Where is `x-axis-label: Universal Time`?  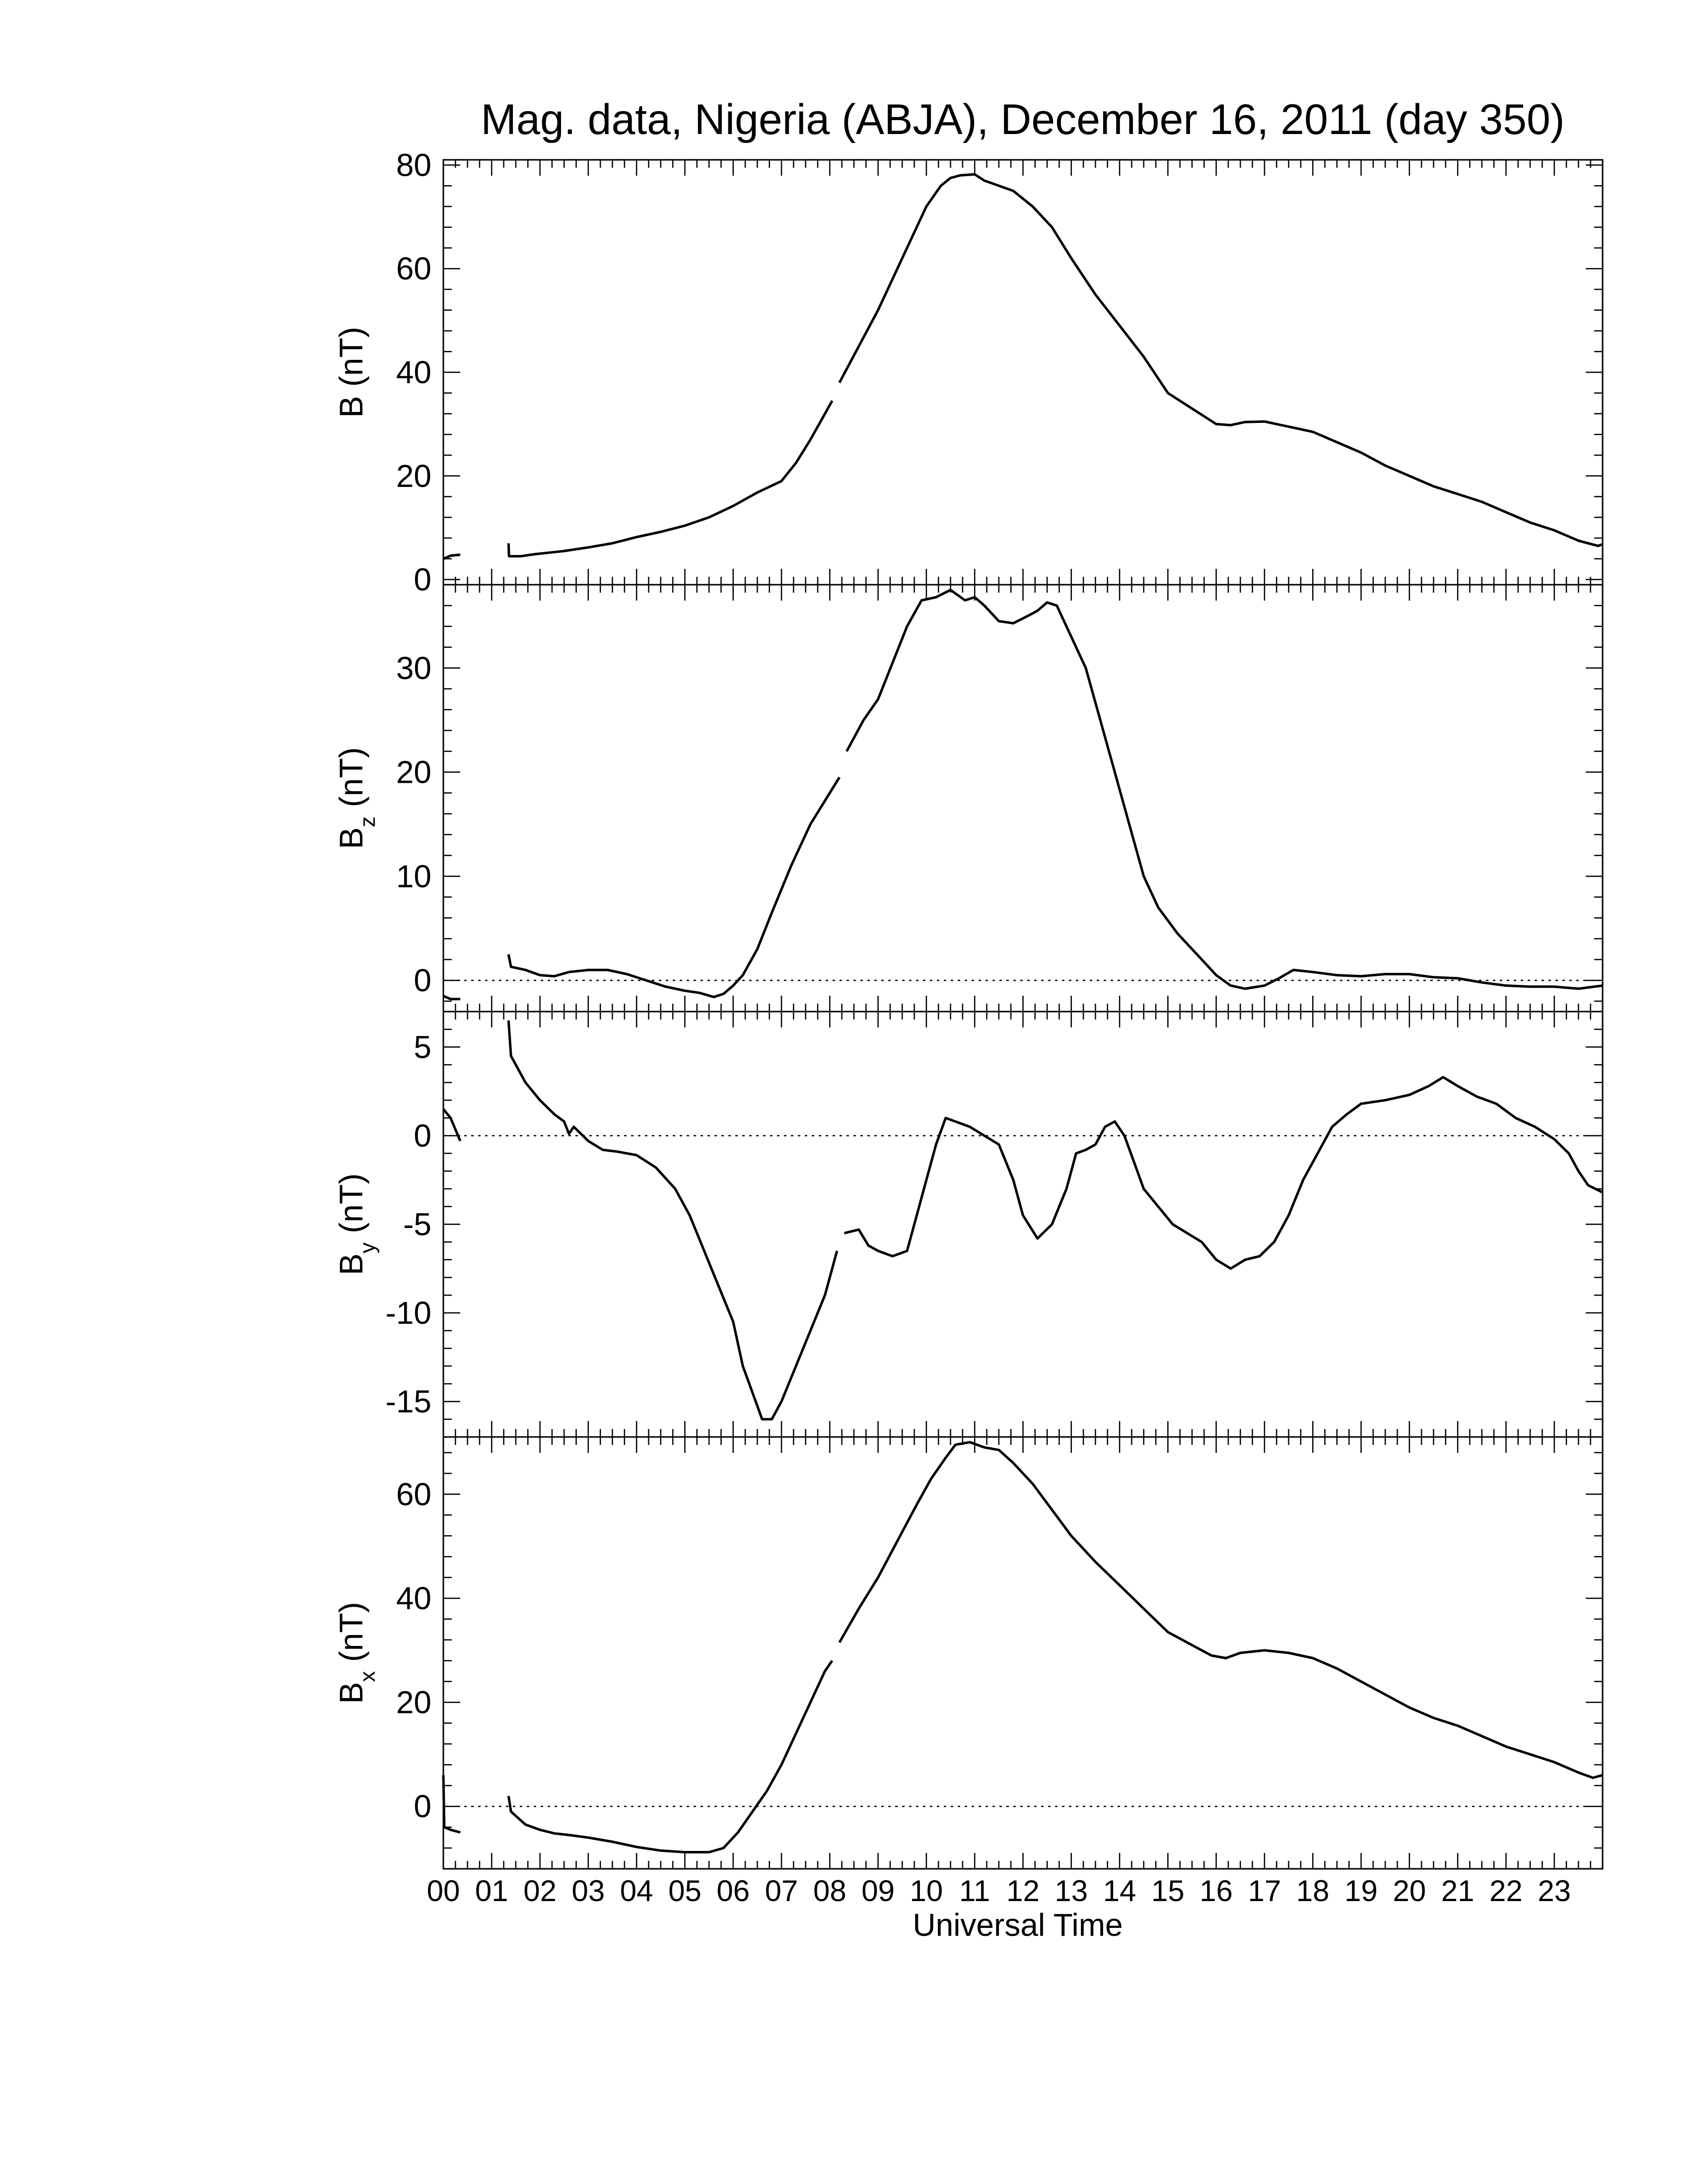 x-axis-label: Universal Time is located at coordinates (1018, 1925).